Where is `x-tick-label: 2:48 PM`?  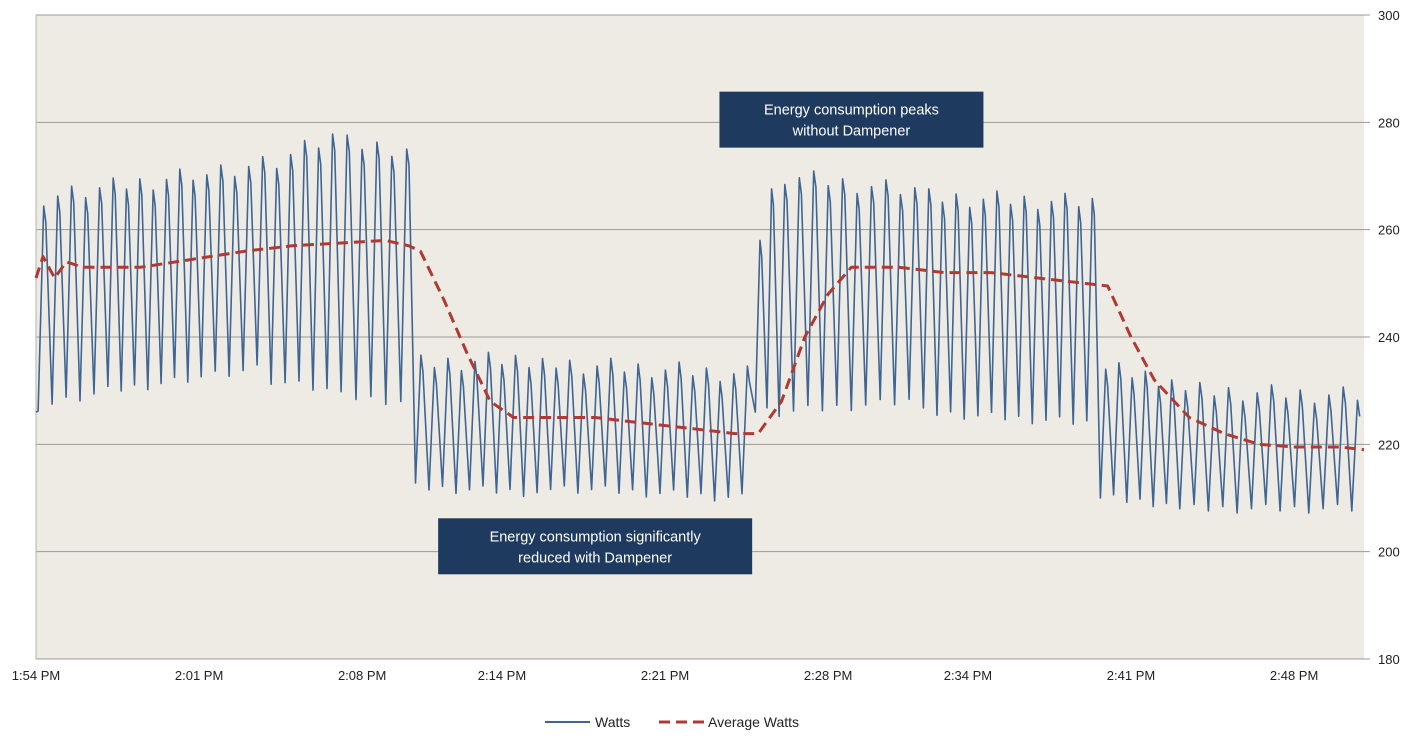
x-tick-label: 2:48 PM is located at coordinates (1294, 675).